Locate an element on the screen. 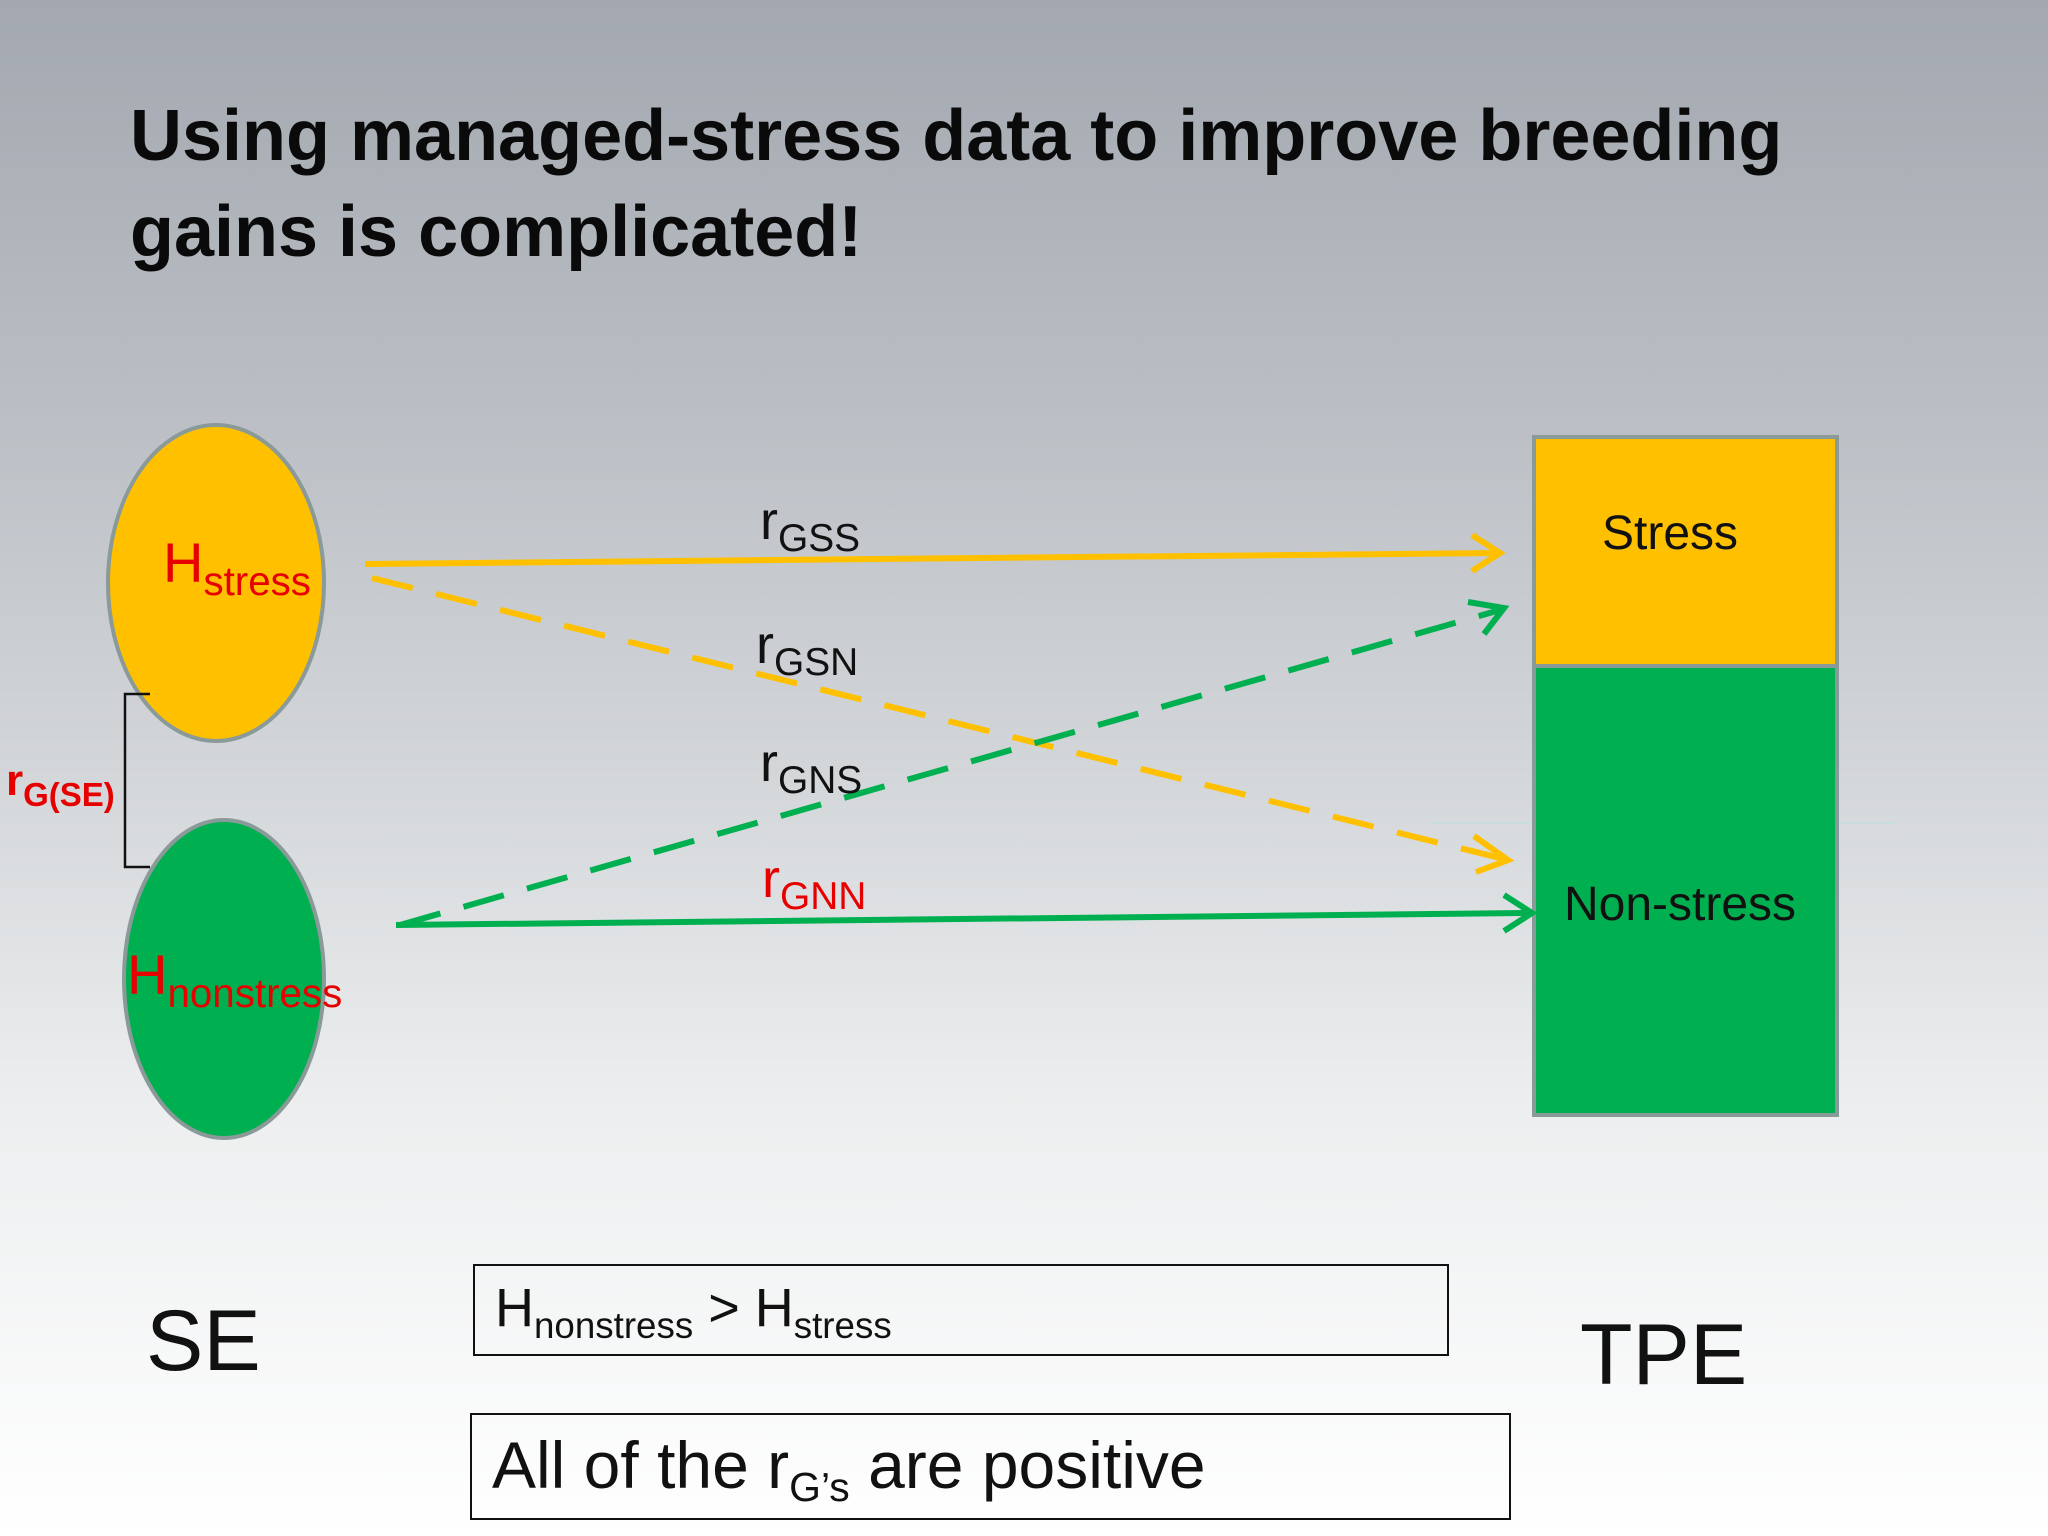  note1-h1: H is located at coordinates (514, 1308).